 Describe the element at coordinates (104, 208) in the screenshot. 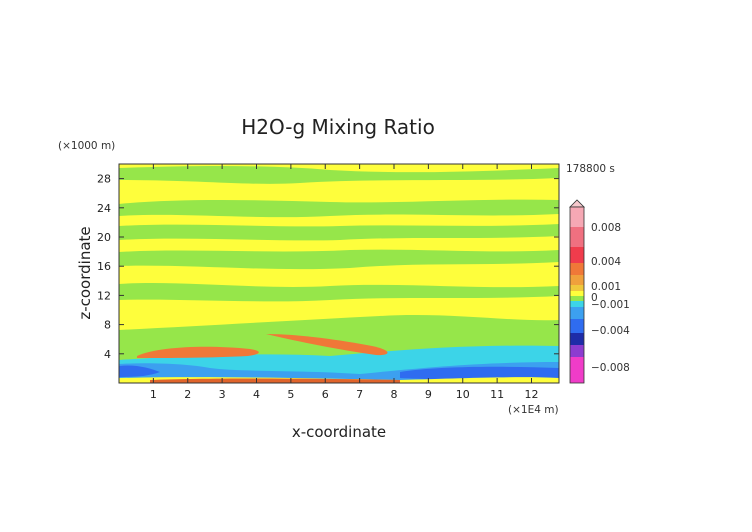

I see `y-tick-label: 24` at that location.